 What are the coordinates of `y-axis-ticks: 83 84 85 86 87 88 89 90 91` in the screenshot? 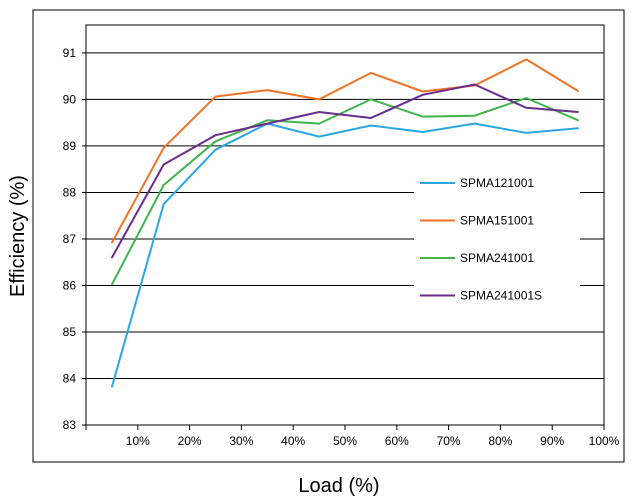 It's located at (74, 239).